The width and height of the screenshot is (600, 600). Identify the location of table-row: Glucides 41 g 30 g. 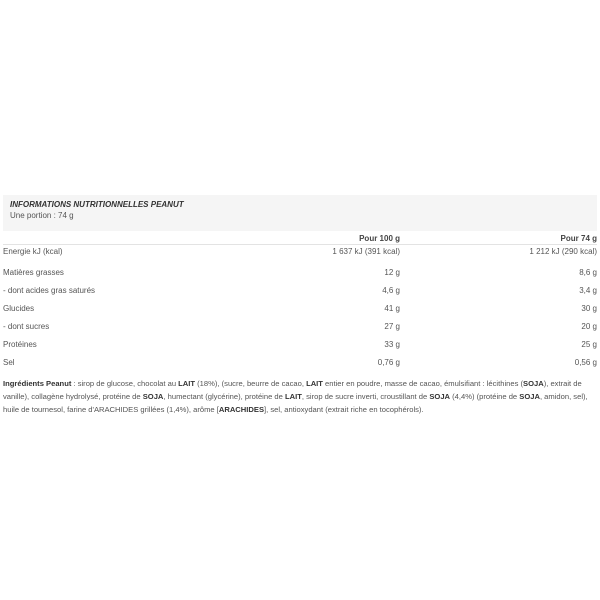
(300, 308).